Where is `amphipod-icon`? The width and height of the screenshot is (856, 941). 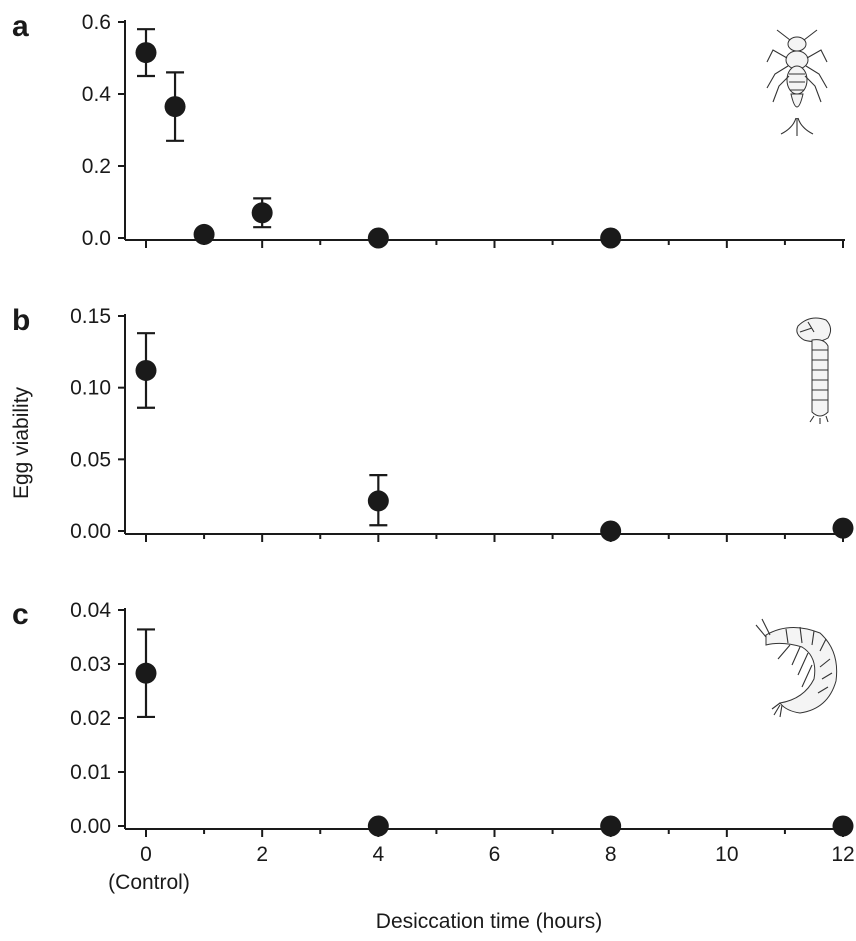
amphipod-icon is located at coordinates (796, 668).